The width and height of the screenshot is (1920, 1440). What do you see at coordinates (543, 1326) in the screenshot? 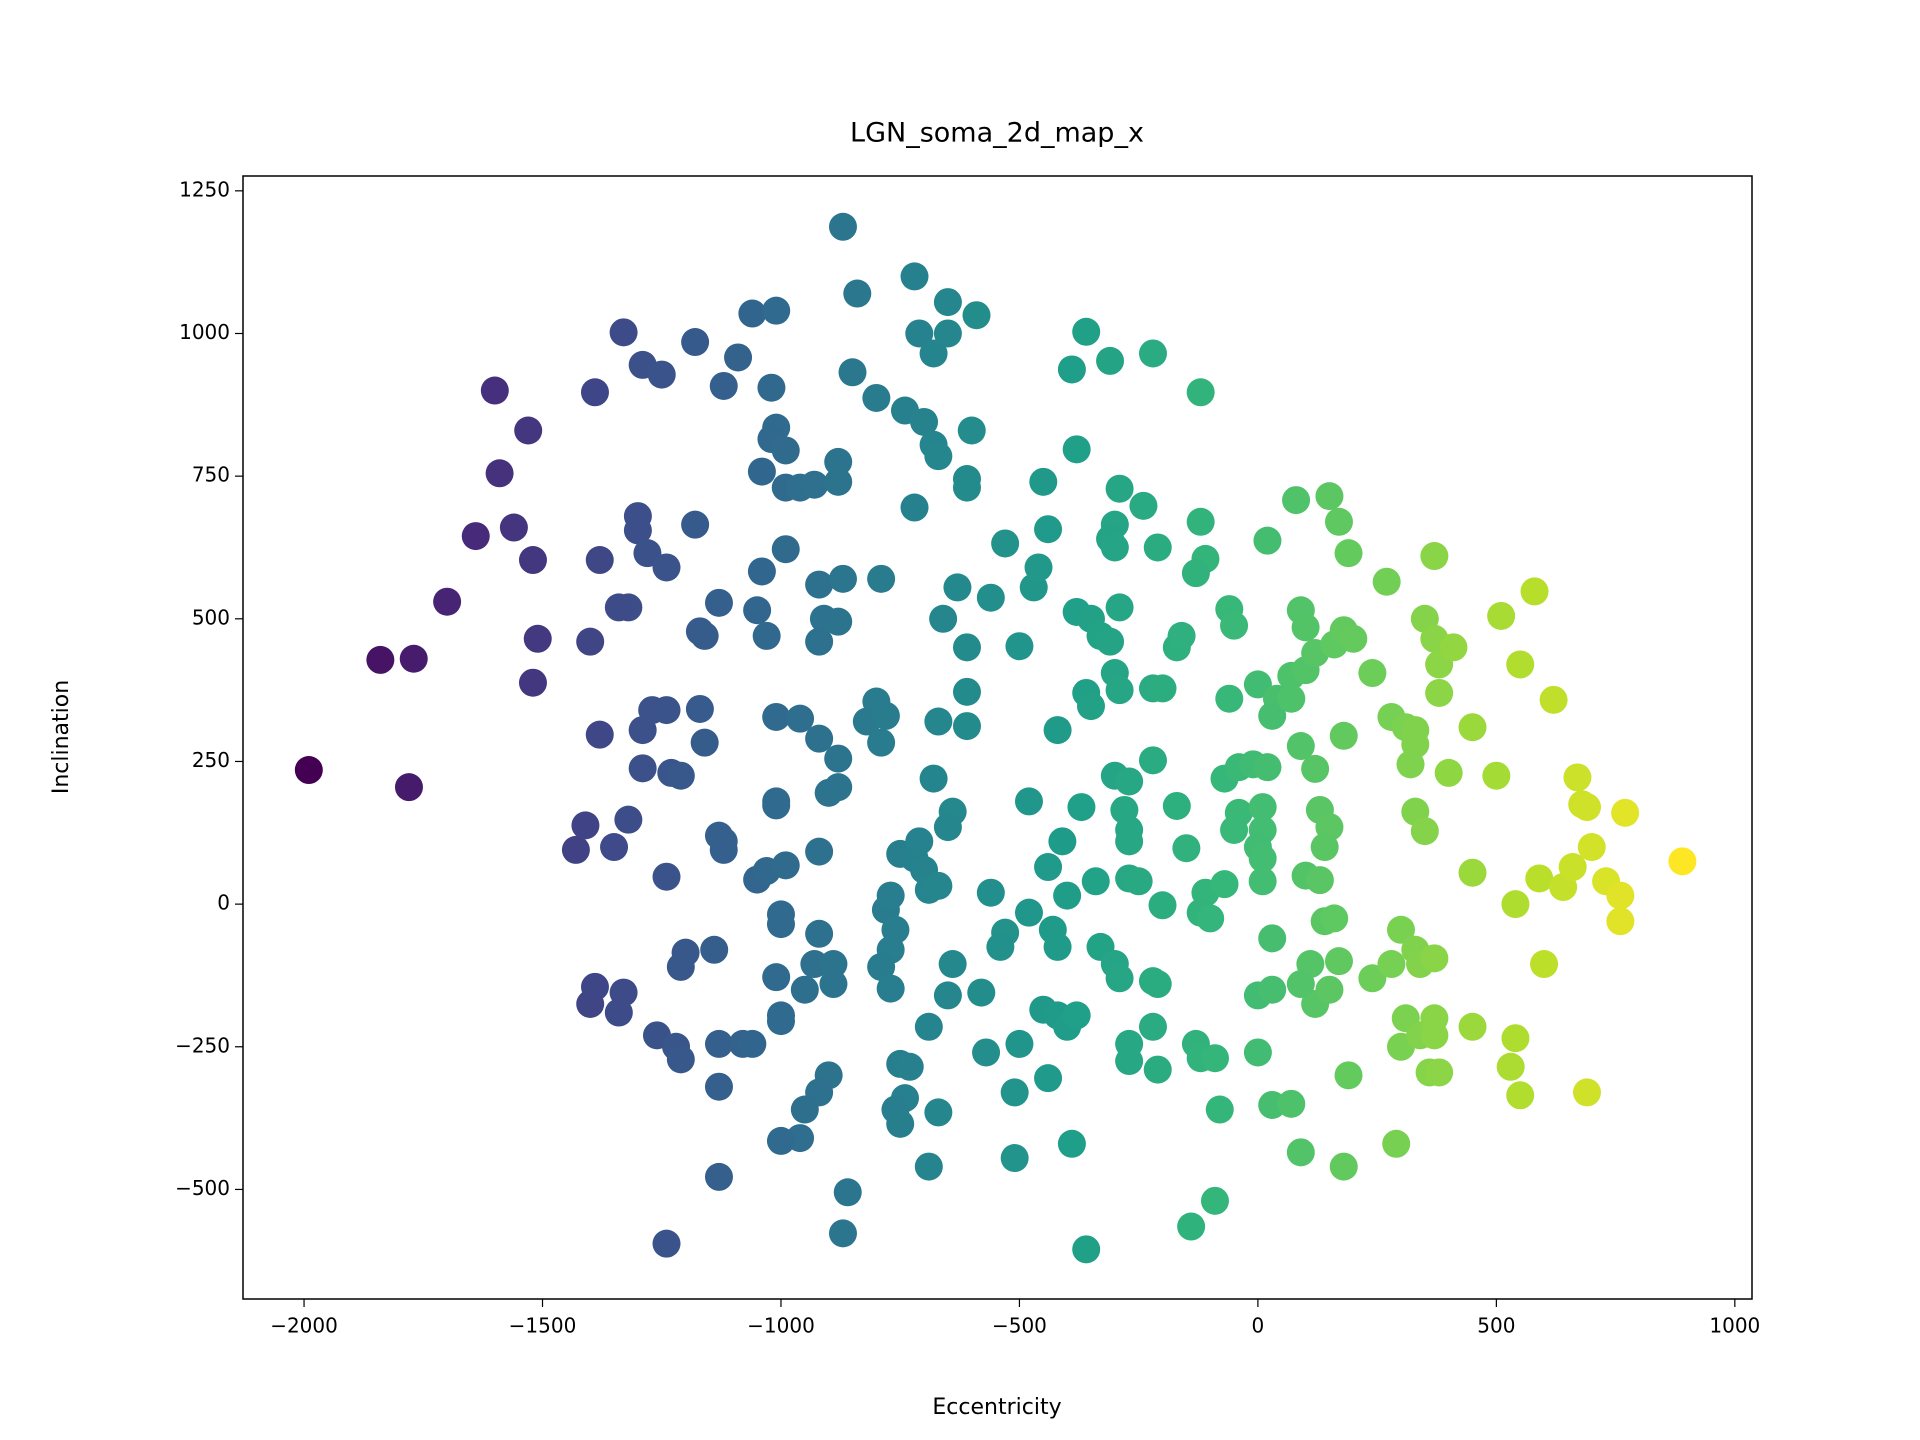
I see `x-tick-label: −1500` at bounding box center [543, 1326].